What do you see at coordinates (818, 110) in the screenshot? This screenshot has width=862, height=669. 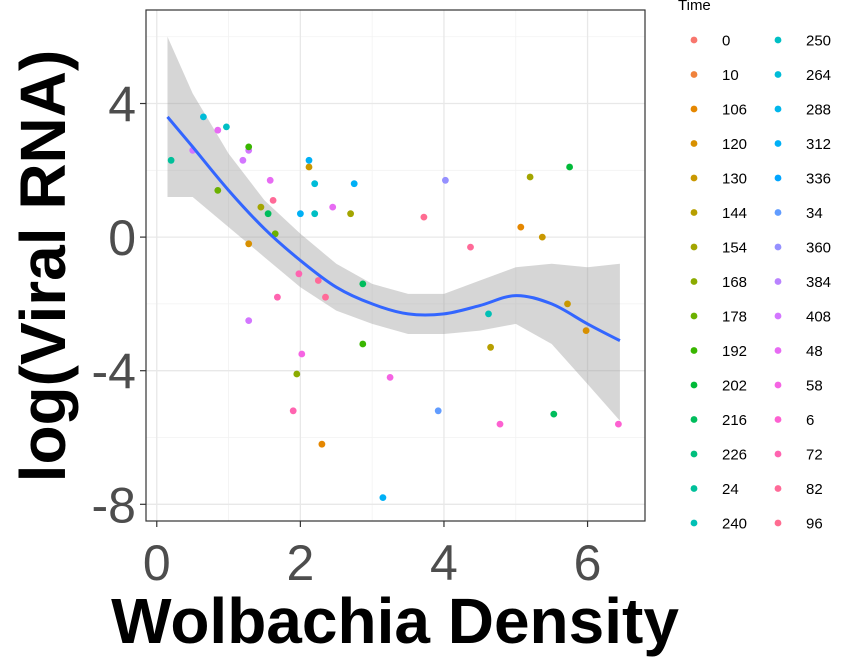 I see `legend-label: 288` at bounding box center [818, 110].